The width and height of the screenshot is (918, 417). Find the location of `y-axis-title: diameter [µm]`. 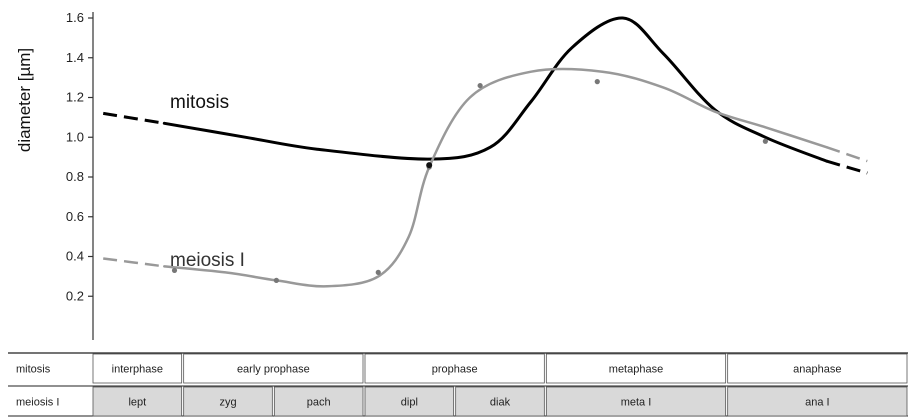

y-axis-title: diameter [µm] is located at coordinates (24, 100).